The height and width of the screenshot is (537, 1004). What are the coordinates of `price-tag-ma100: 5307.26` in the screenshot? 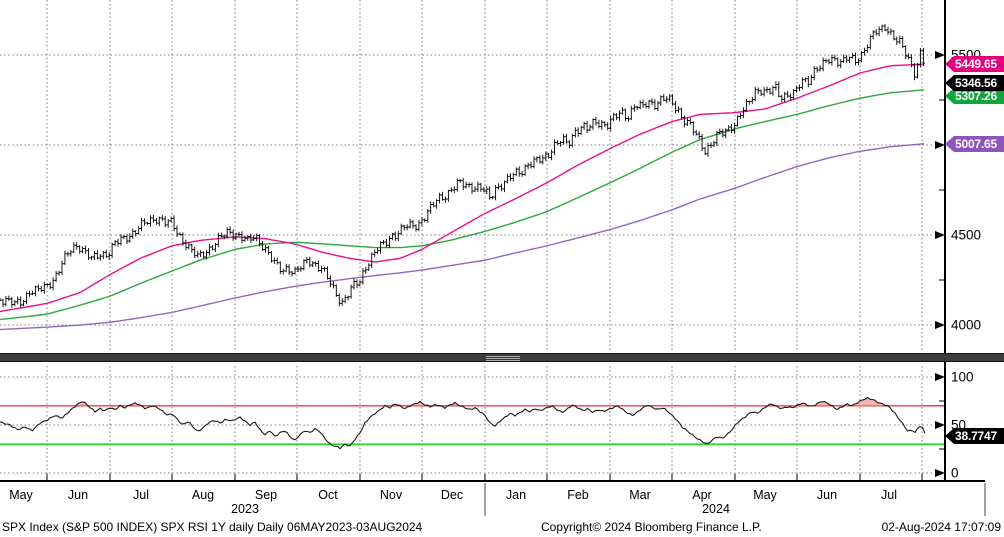 It's located at (974, 96).